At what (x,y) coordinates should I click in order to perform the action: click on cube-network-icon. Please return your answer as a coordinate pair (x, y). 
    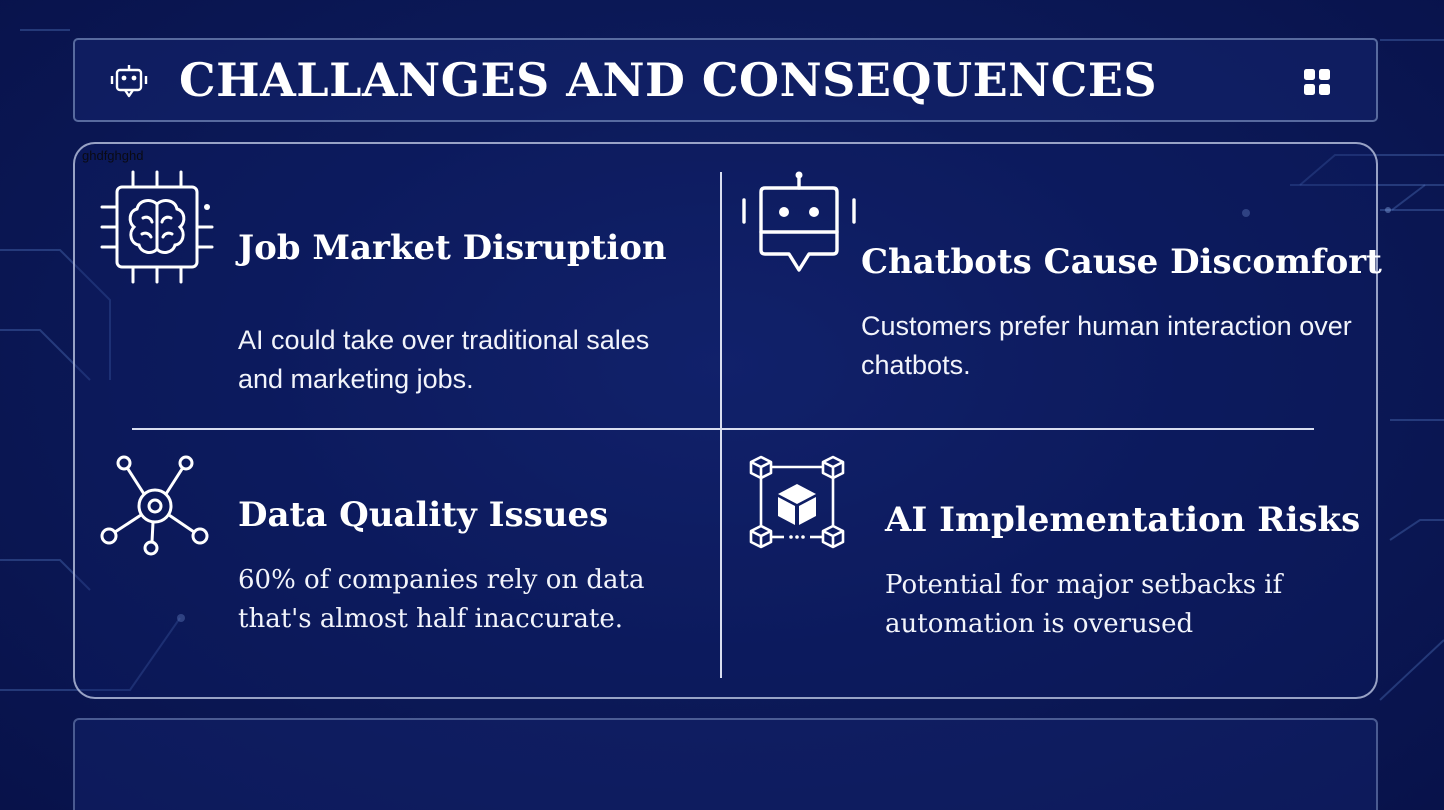
    Looking at the image, I should click on (797, 502).